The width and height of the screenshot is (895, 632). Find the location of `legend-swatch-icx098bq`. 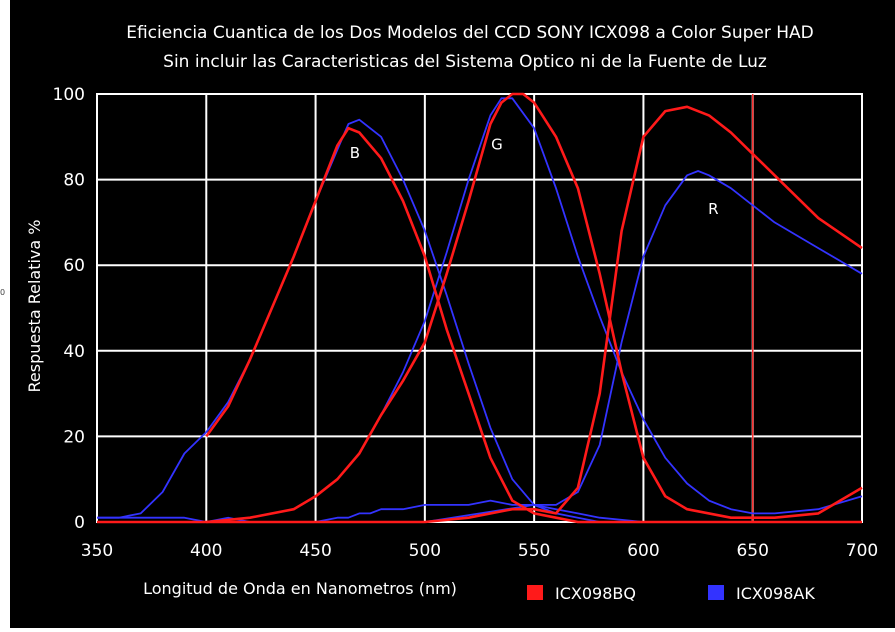

legend-swatch-icx098bq is located at coordinates (535, 592).